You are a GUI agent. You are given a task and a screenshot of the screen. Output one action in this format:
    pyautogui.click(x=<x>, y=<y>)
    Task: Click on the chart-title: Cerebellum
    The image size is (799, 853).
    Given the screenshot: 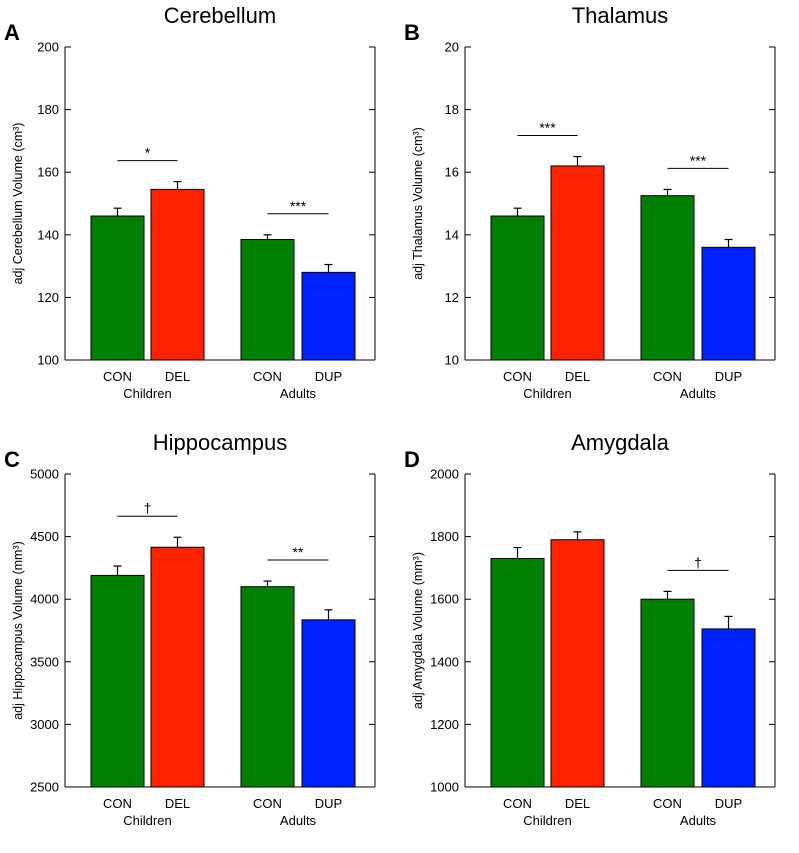 What is the action you would take?
    pyautogui.click(x=220, y=15)
    